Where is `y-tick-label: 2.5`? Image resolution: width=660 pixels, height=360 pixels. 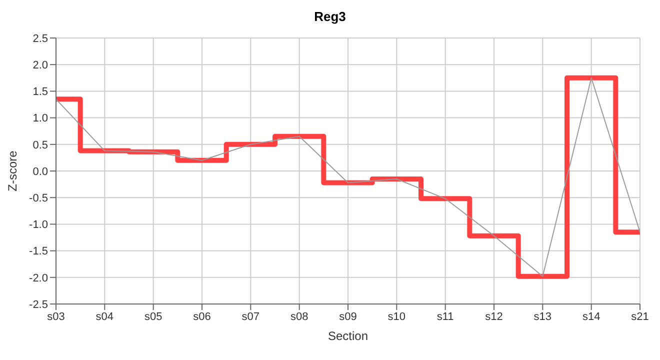
y-tick-label: 2.5 is located at coordinates (40, 38).